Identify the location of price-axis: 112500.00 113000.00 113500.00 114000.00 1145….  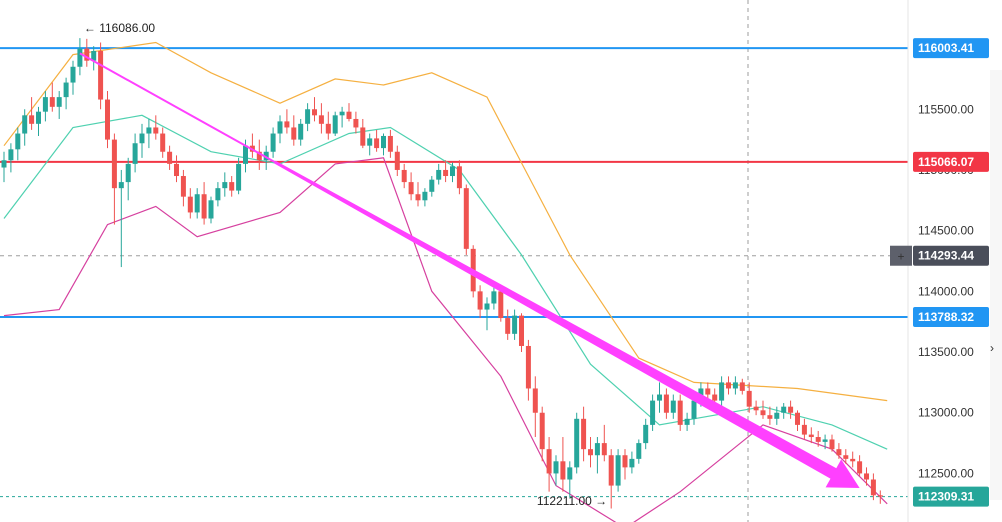
(946, 261).